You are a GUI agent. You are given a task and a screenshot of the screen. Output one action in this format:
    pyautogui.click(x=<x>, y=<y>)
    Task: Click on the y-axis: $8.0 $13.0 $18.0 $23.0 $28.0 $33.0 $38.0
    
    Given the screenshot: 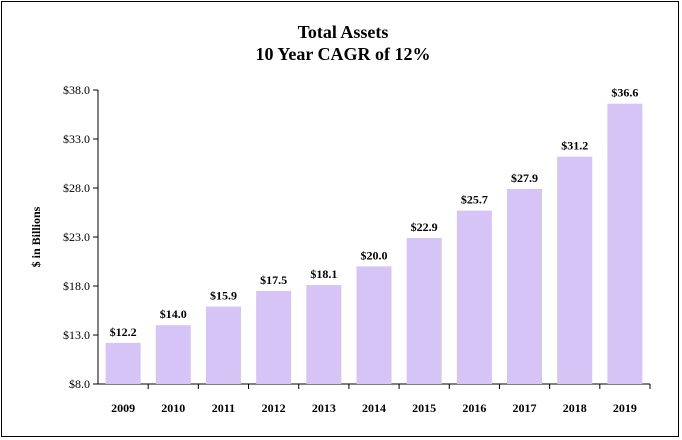 What is the action you would take?
    pyautogui.click(x=81, y=237)
    